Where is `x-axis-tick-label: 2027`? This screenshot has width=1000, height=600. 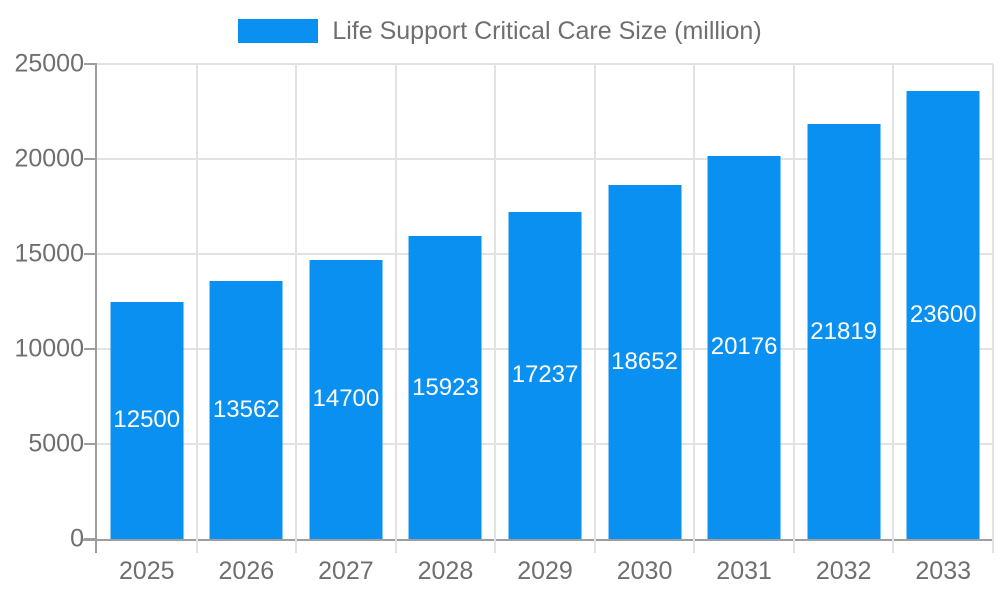
x-axis-tick-label: 2027 is located at coordinates (346, 571).